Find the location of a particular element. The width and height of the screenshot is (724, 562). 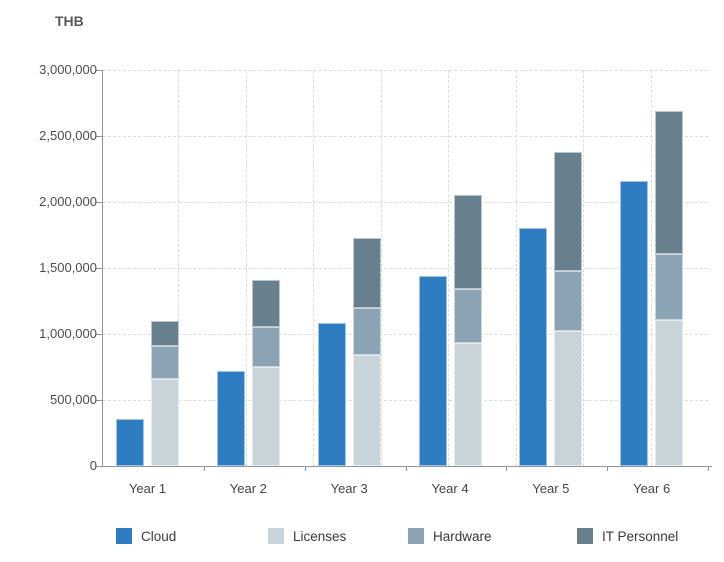

legend-label-hardware: Hardware is located at coordinates (462, 536).